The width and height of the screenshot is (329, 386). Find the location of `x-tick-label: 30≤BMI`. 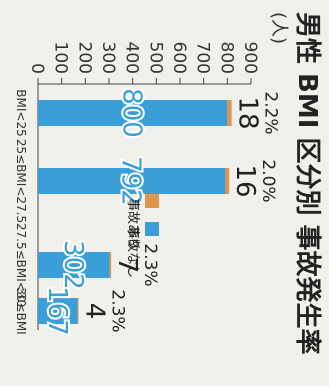

x-tick-label: 30≤BMI is located at coordinates (21, 310).